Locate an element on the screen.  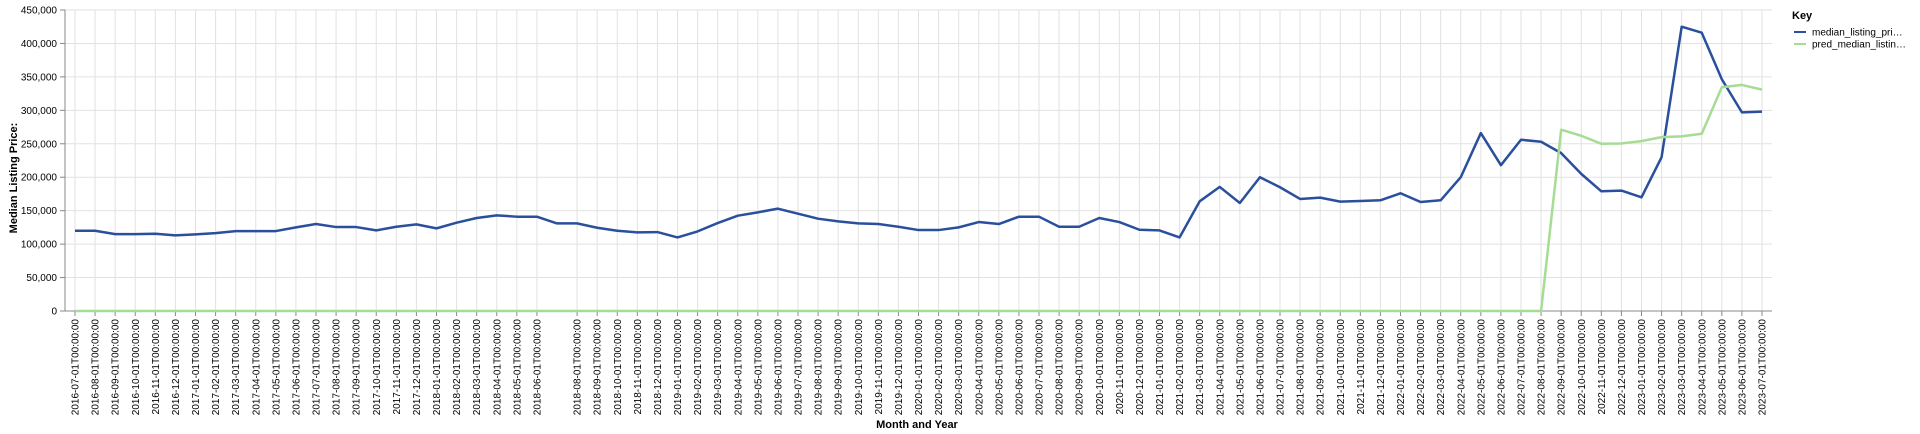
x-tick-label: 2019-01-01T00:00:00 is located at coordinates (678, 367).